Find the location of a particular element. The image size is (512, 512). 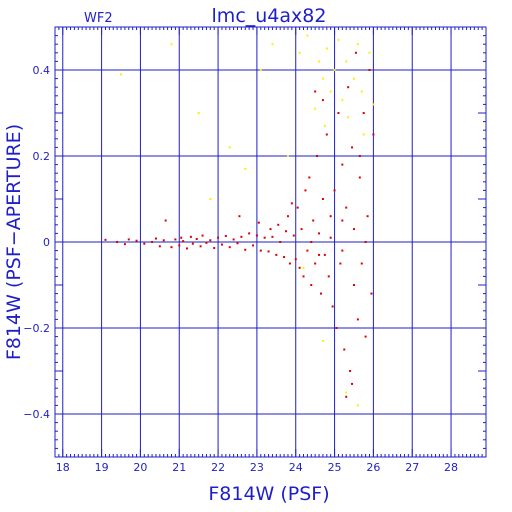

y-tick-label: 0.4 is located at coordinates (42, 70).